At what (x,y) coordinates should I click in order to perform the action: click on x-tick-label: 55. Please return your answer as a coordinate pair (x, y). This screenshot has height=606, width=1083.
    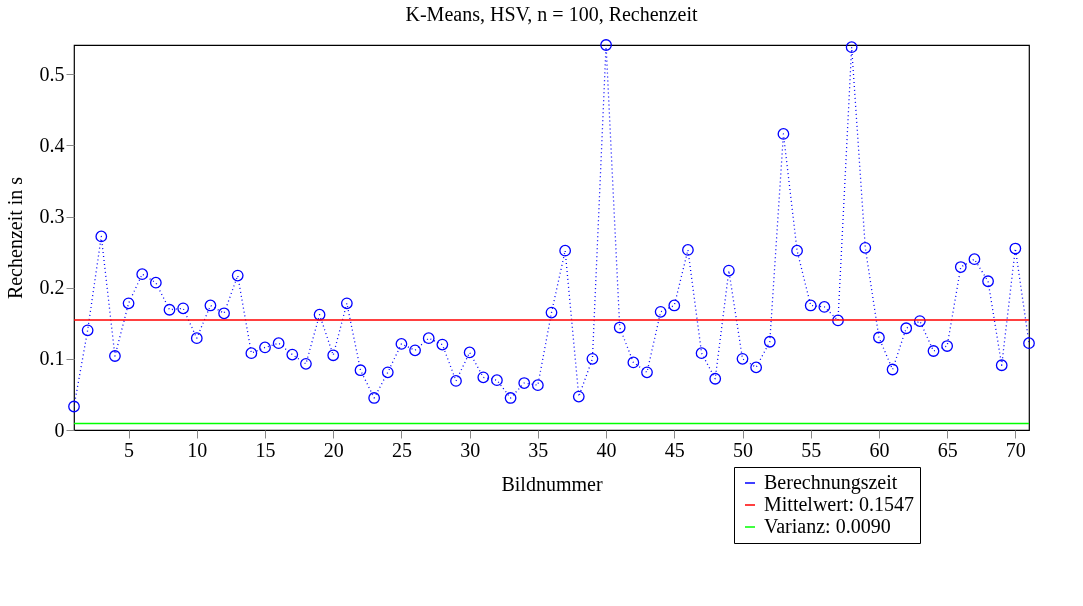
    Looking at the image, I should click on (811, 449).